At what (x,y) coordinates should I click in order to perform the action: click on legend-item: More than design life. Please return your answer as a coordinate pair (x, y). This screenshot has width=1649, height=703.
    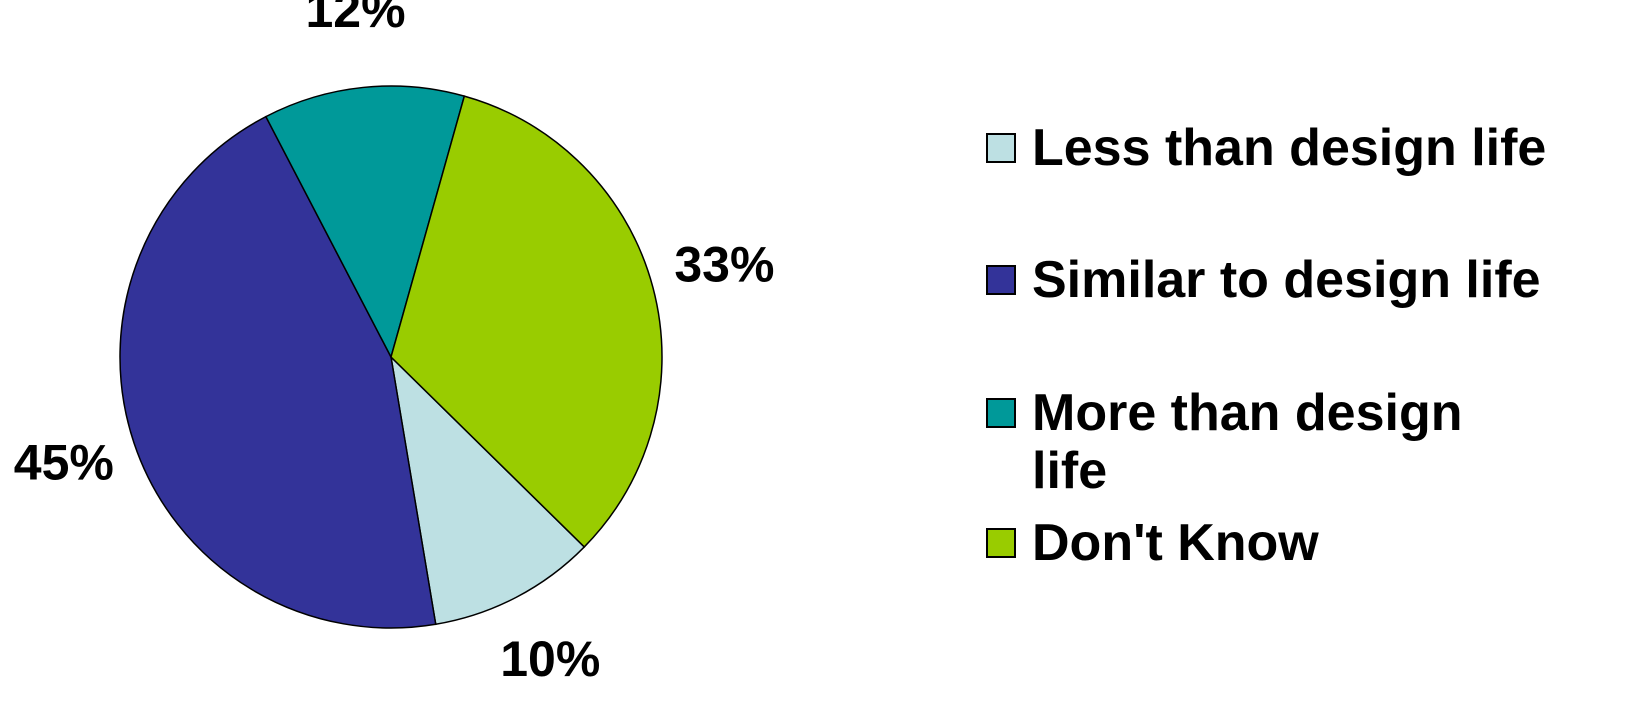
    Looking at the image, I should click on (1286, 442).